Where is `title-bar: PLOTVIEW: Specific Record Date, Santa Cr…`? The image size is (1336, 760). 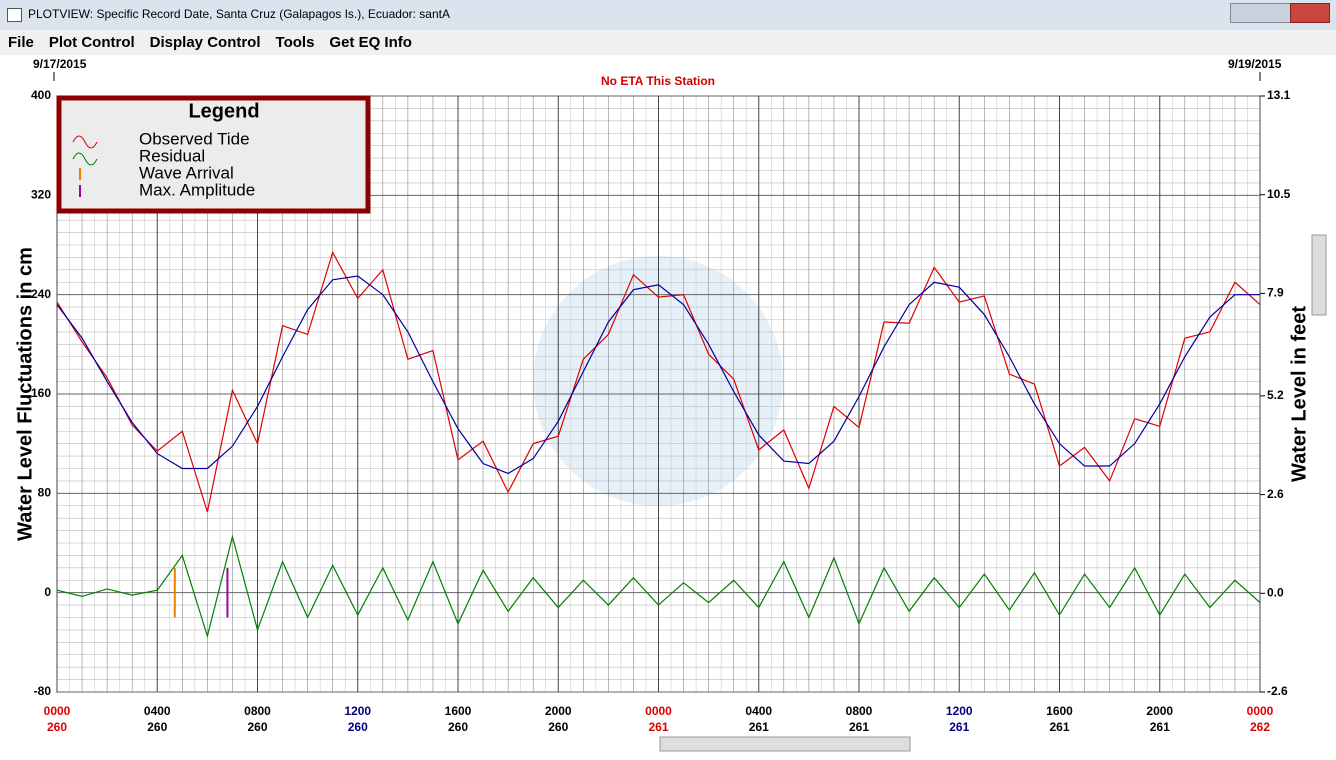 title-bar: PLOTVIEW: Specific Record Date, Santa Cr… is located at coordinates (668, 15).